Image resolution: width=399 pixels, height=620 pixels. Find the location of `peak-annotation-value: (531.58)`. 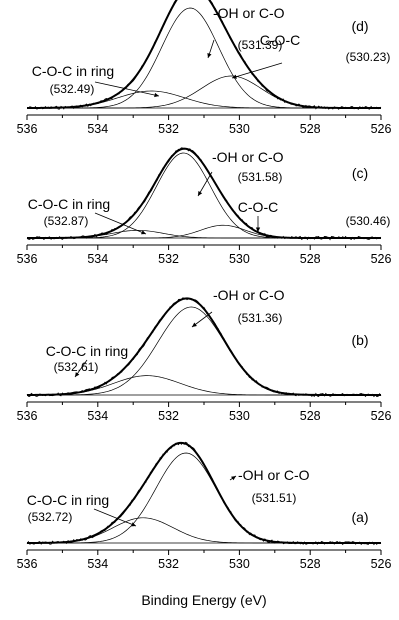

peak-annotation-value: (531.58) is located at coordinates (260, 177).